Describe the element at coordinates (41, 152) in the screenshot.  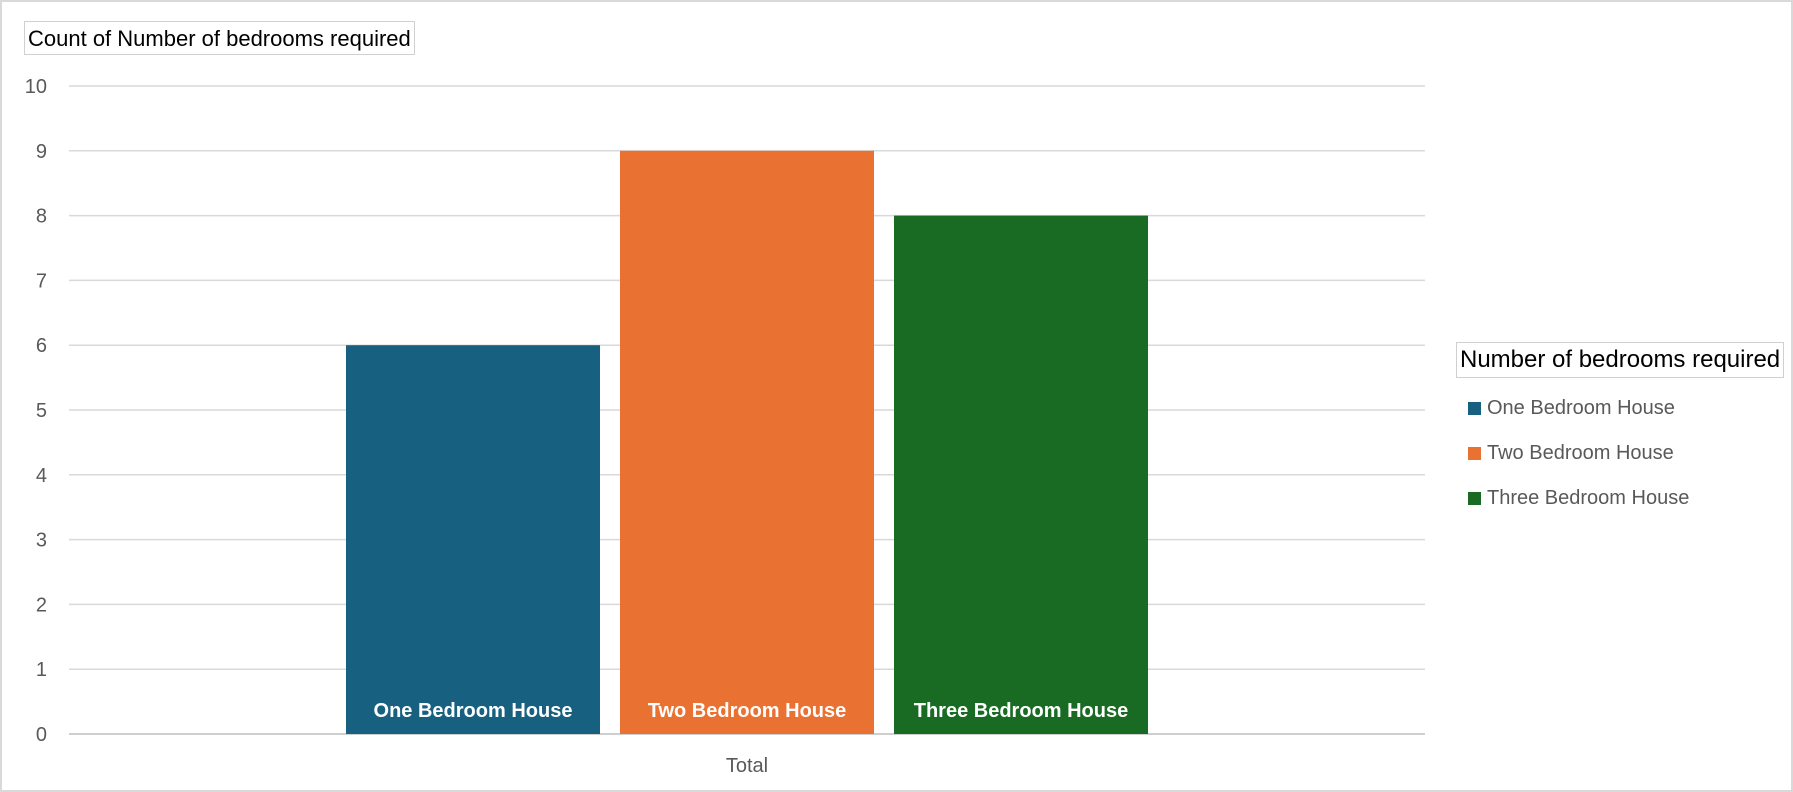
I see `y-tick-label: 9` at that location.